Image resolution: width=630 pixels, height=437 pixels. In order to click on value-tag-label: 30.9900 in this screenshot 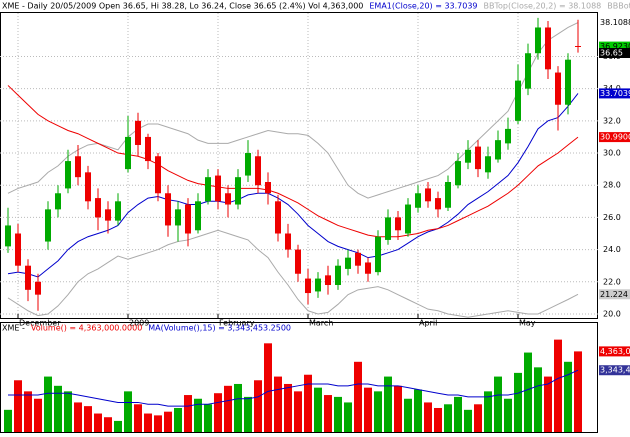, I will do `click(615, 137)`.